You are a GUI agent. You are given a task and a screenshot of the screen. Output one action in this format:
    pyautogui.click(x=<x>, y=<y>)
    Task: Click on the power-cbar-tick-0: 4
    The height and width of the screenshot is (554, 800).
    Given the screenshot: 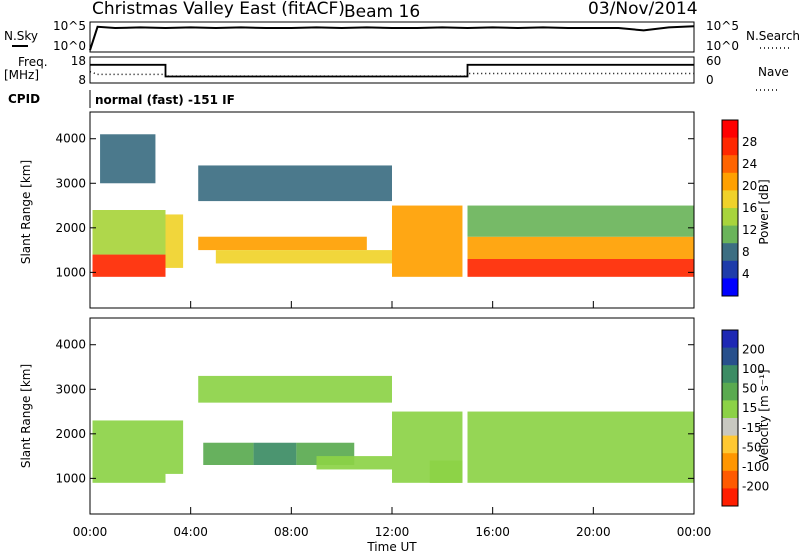 What is the action you would take?
    pyautogui.click(x=746, y=274)
    